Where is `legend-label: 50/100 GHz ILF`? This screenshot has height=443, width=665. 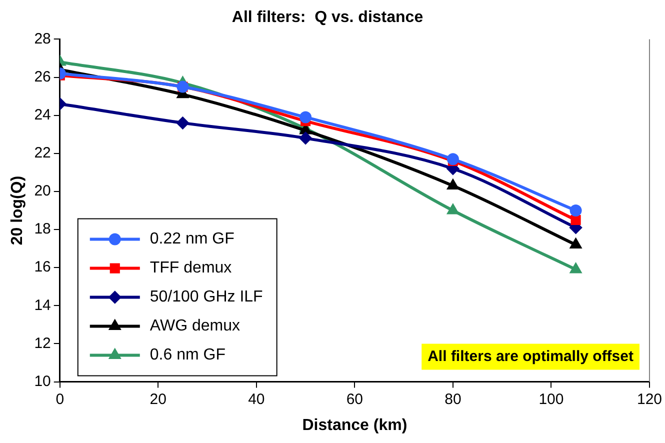
legend-label: 50/100 GHz ILF is located at coordinates (207, 297).